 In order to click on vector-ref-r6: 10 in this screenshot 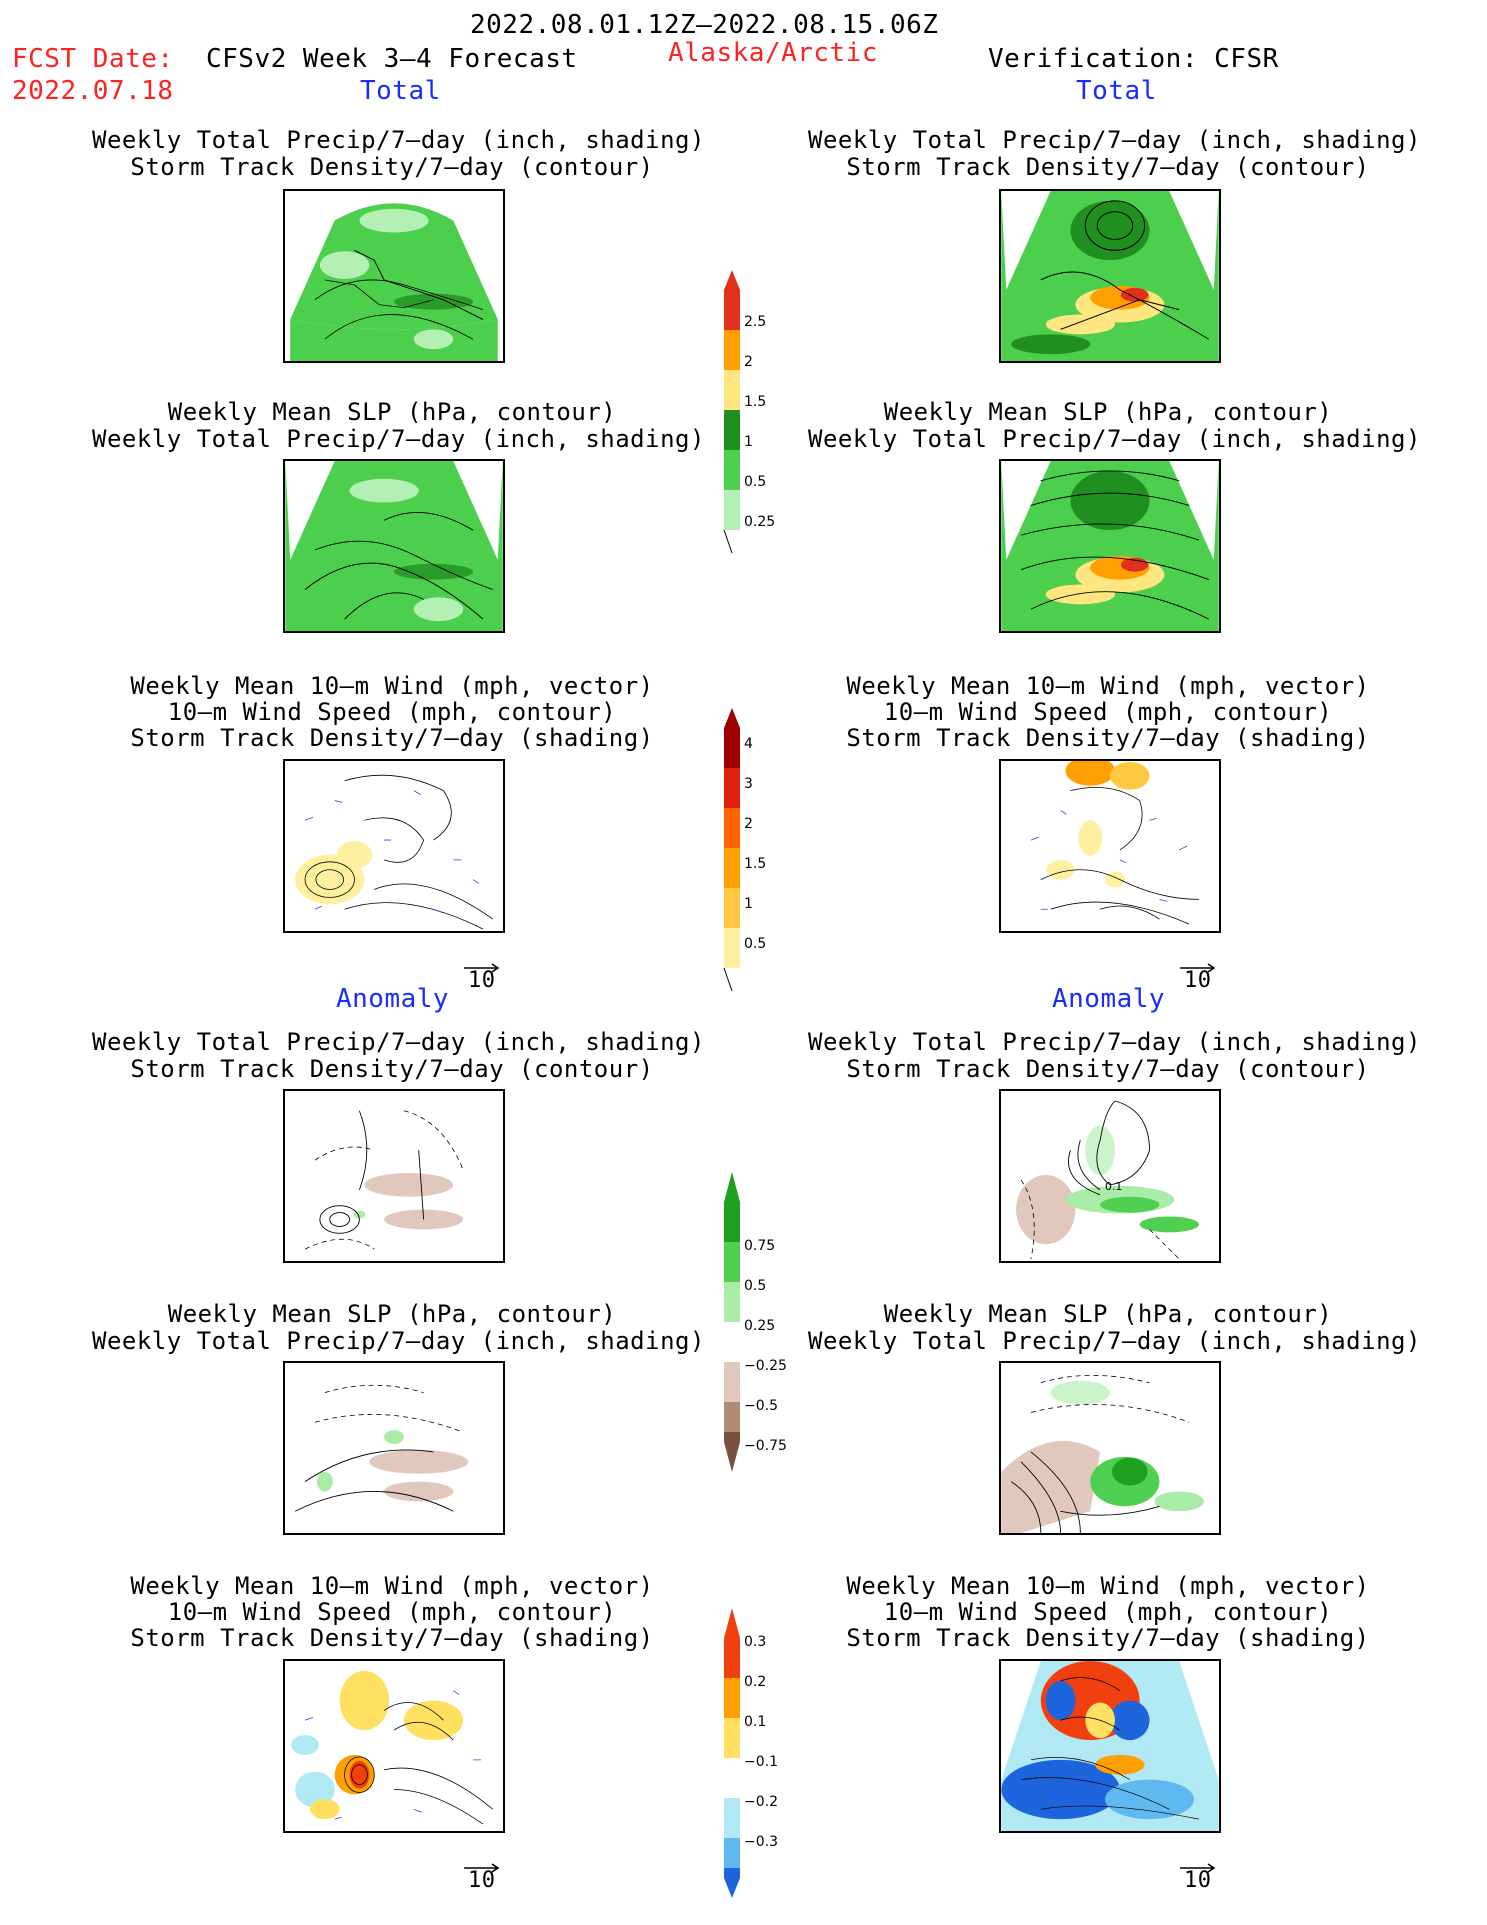, I will do `click(1198, 1875)`.